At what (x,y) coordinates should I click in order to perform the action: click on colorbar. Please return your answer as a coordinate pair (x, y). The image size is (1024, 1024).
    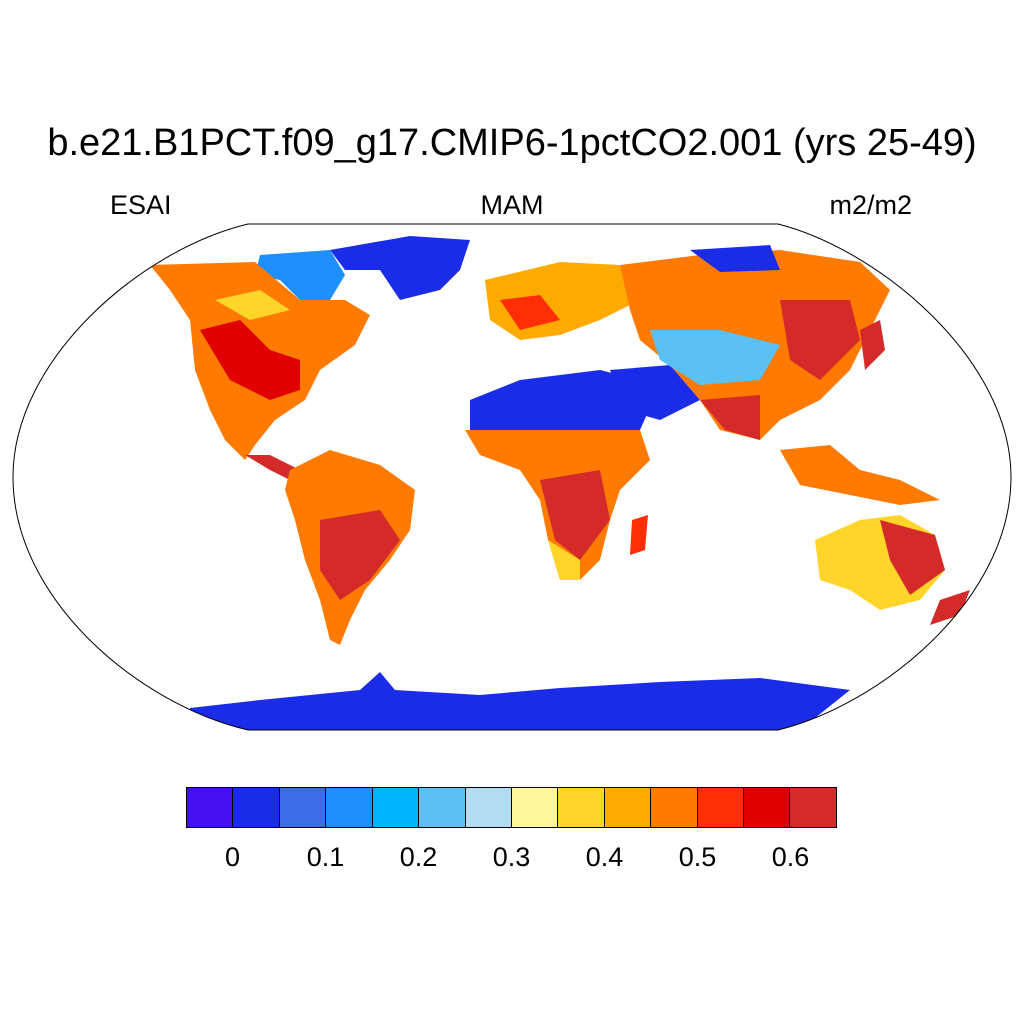
    Looking at the image, I should click on (511, 807).